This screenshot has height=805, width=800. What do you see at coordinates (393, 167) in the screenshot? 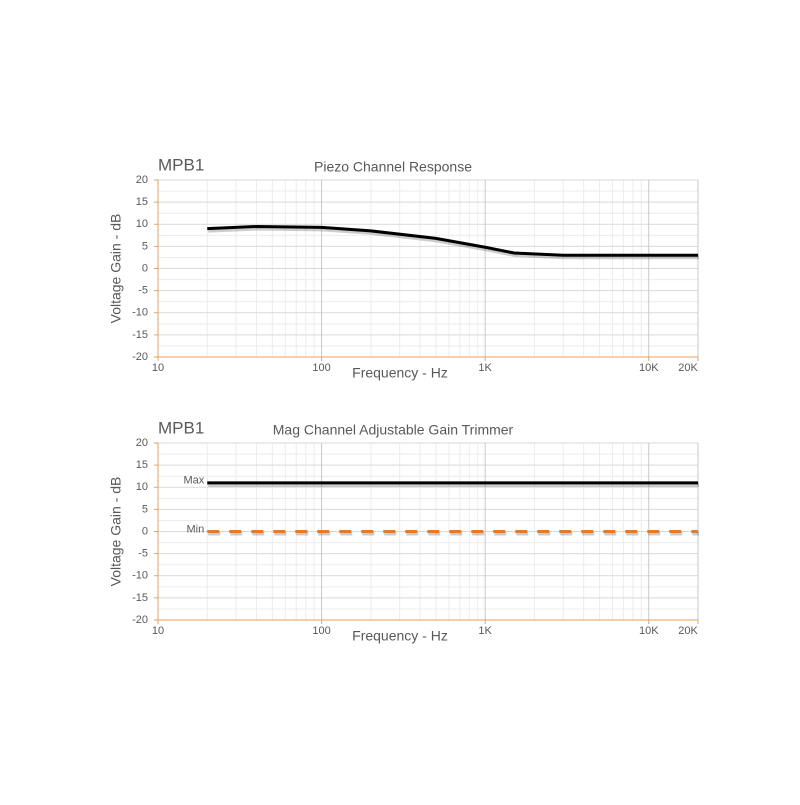
I see `chart-title: Piezo Channel Response` at bounding box center [393, 167].